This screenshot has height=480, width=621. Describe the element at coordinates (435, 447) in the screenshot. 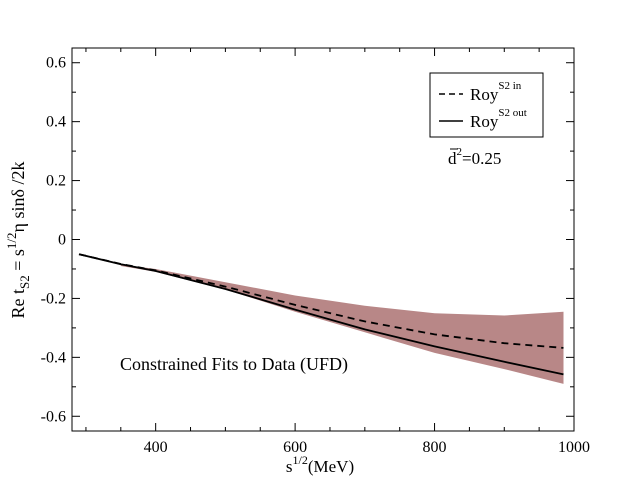

I see `x-tick-label-800: 800` at that location.